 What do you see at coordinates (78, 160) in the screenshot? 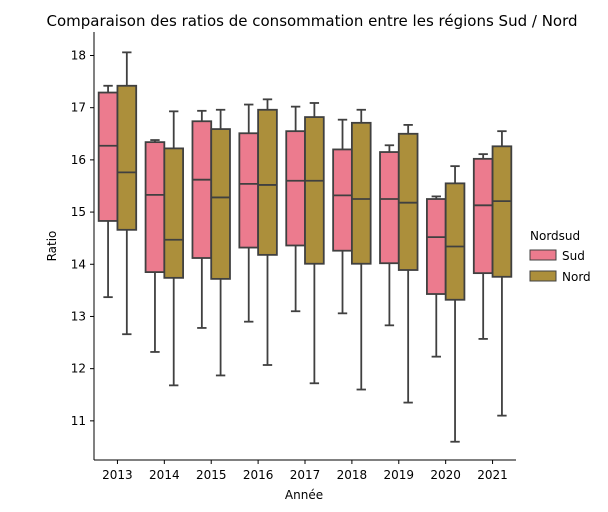
I see `y-tick-label: 16` at bounding box center [78, 160].